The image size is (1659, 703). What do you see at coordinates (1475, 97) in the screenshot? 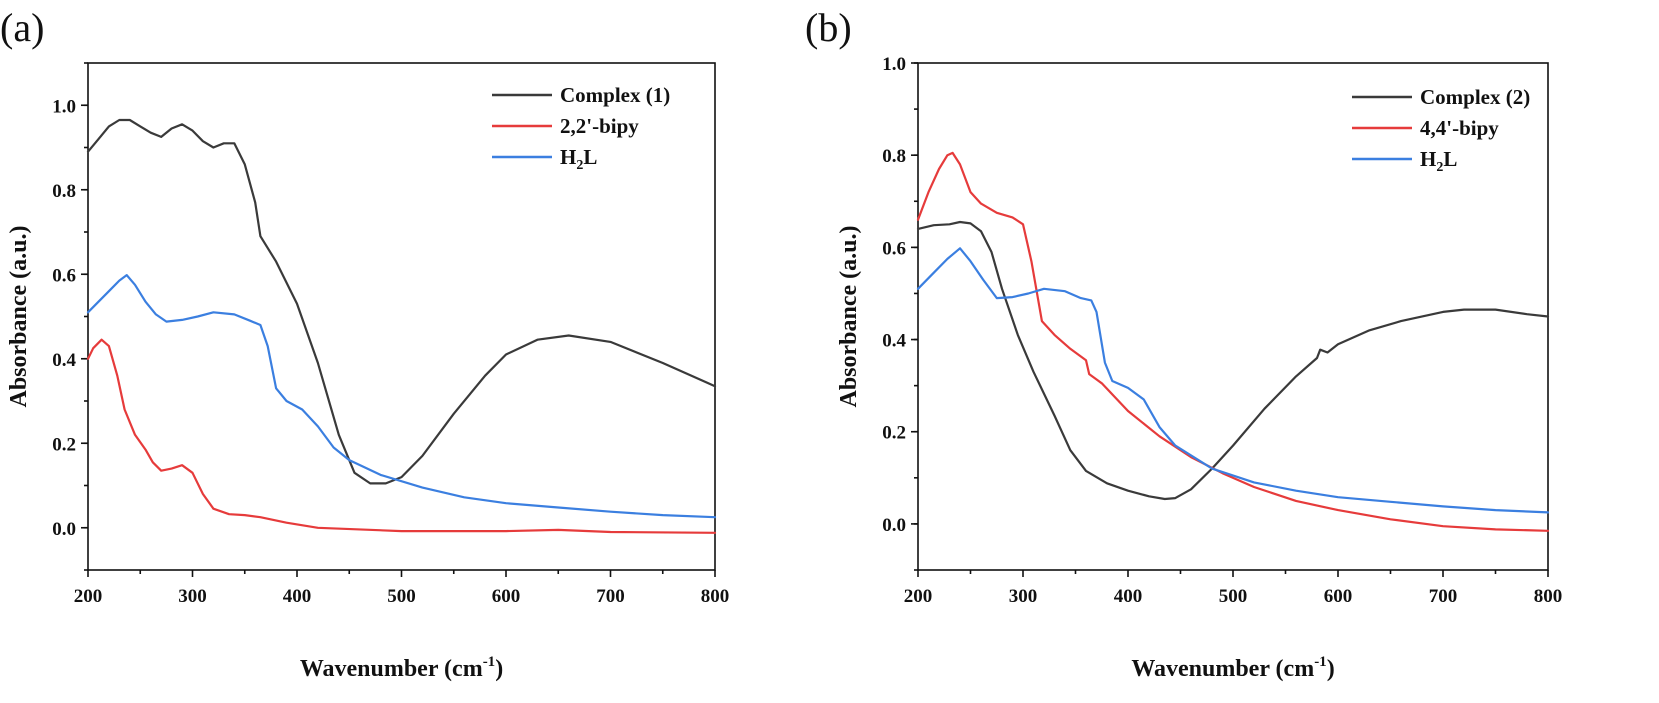
I see `legend-entry: Complex (2)` at bounding box center [1475, 97].